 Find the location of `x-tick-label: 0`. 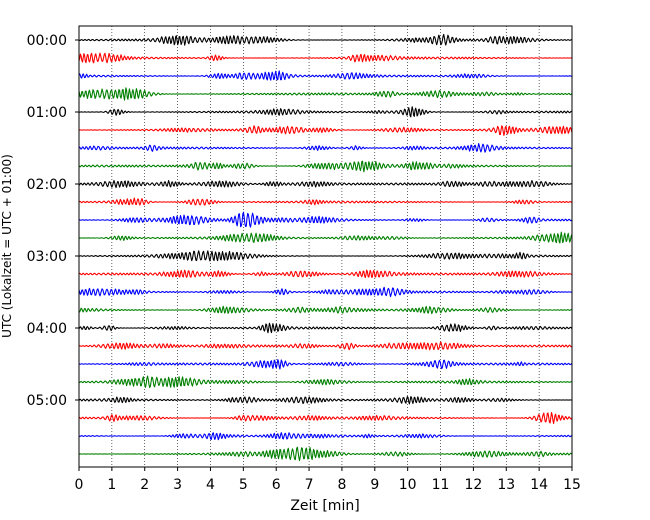

x-tick-label: 0 is located at coordinates (79, 485).